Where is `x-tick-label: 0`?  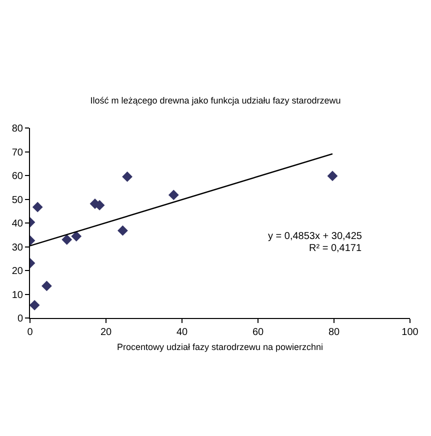
x-tick-label: 0 is located at coordinates (30, 332).